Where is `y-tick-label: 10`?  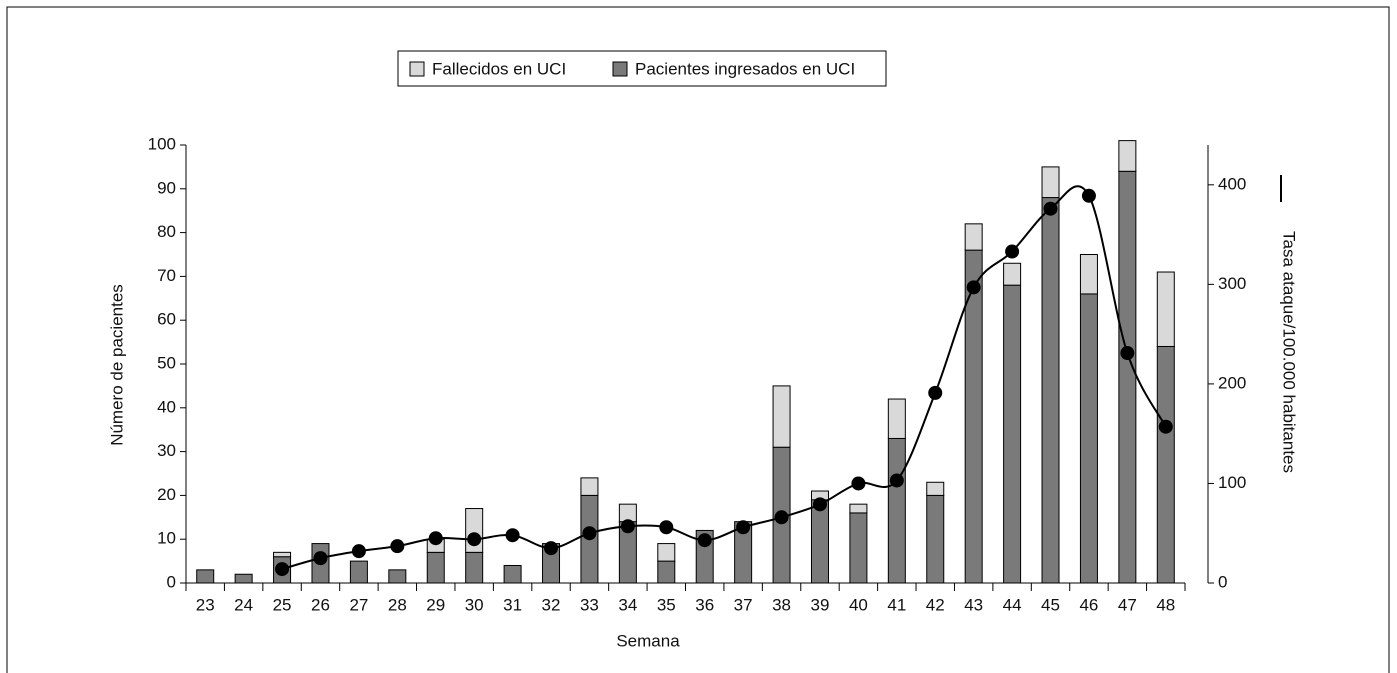
y-tick-label: 10 is located at coordinates (166, 538).